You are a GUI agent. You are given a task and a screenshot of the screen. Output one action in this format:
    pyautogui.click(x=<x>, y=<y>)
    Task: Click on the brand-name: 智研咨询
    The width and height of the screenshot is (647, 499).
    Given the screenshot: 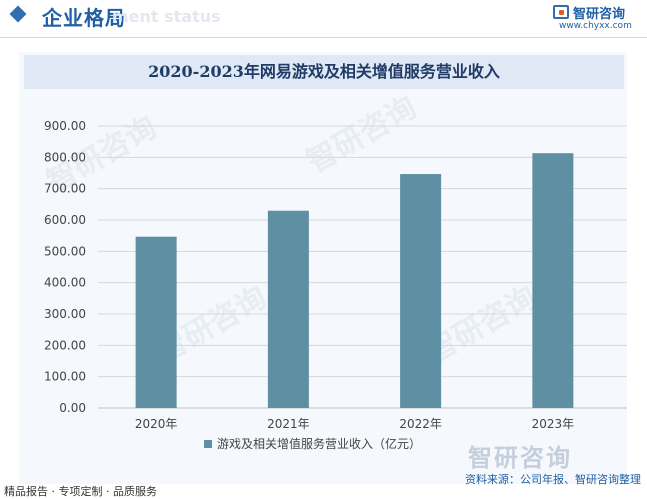 What is the action you would take?
    pyautogui.click(x=599, y=14)
    